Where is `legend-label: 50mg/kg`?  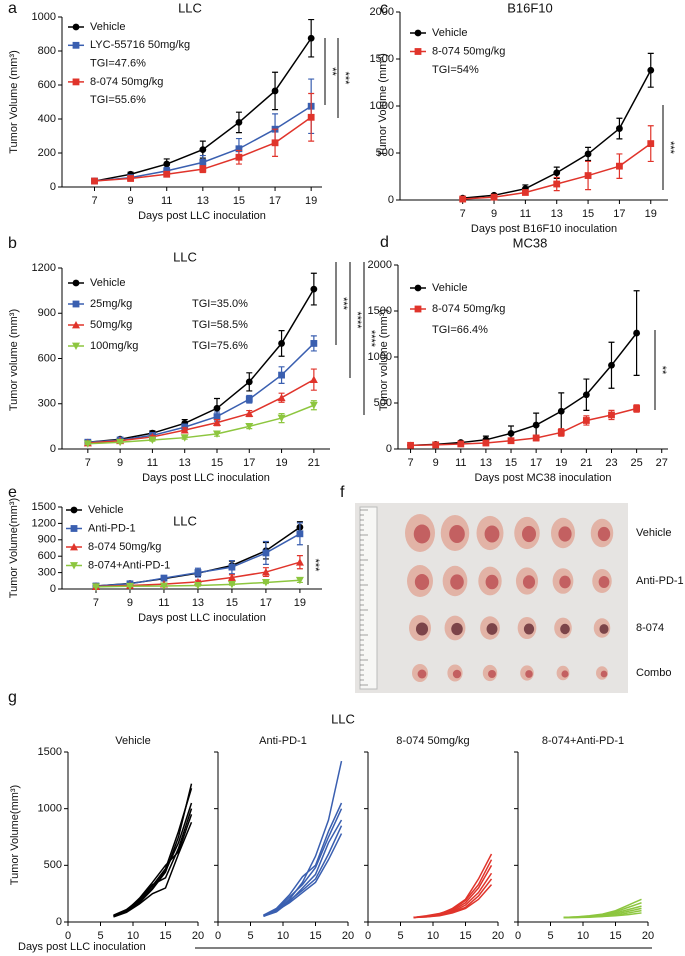 legend-label: 50mg/kg is located at coordinates (111, 325).